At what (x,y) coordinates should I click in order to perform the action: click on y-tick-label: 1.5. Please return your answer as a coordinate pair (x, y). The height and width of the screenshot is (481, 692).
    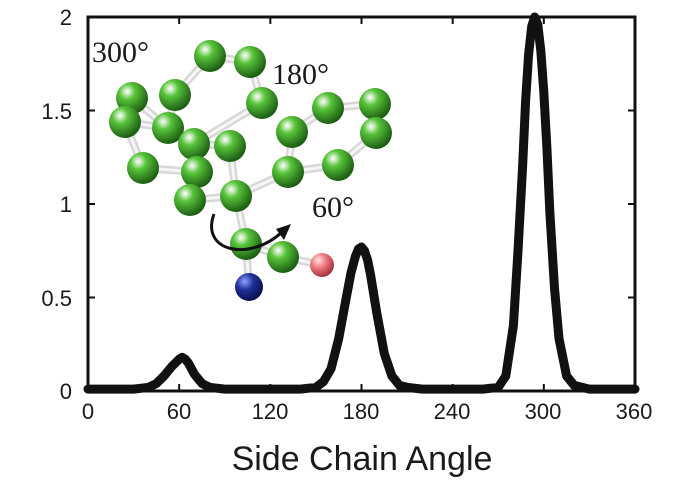
    Looking at the image, I should click on (56, 111).